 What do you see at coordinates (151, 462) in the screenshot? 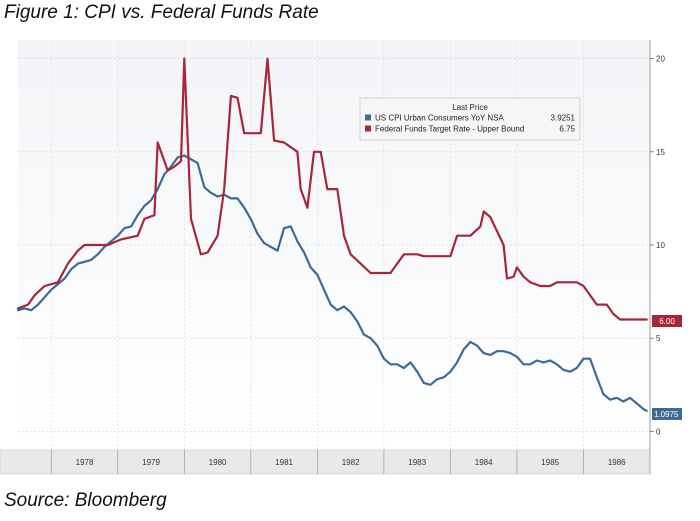
I see `x-tick-label: 1979` at bounding box center [151, 462].